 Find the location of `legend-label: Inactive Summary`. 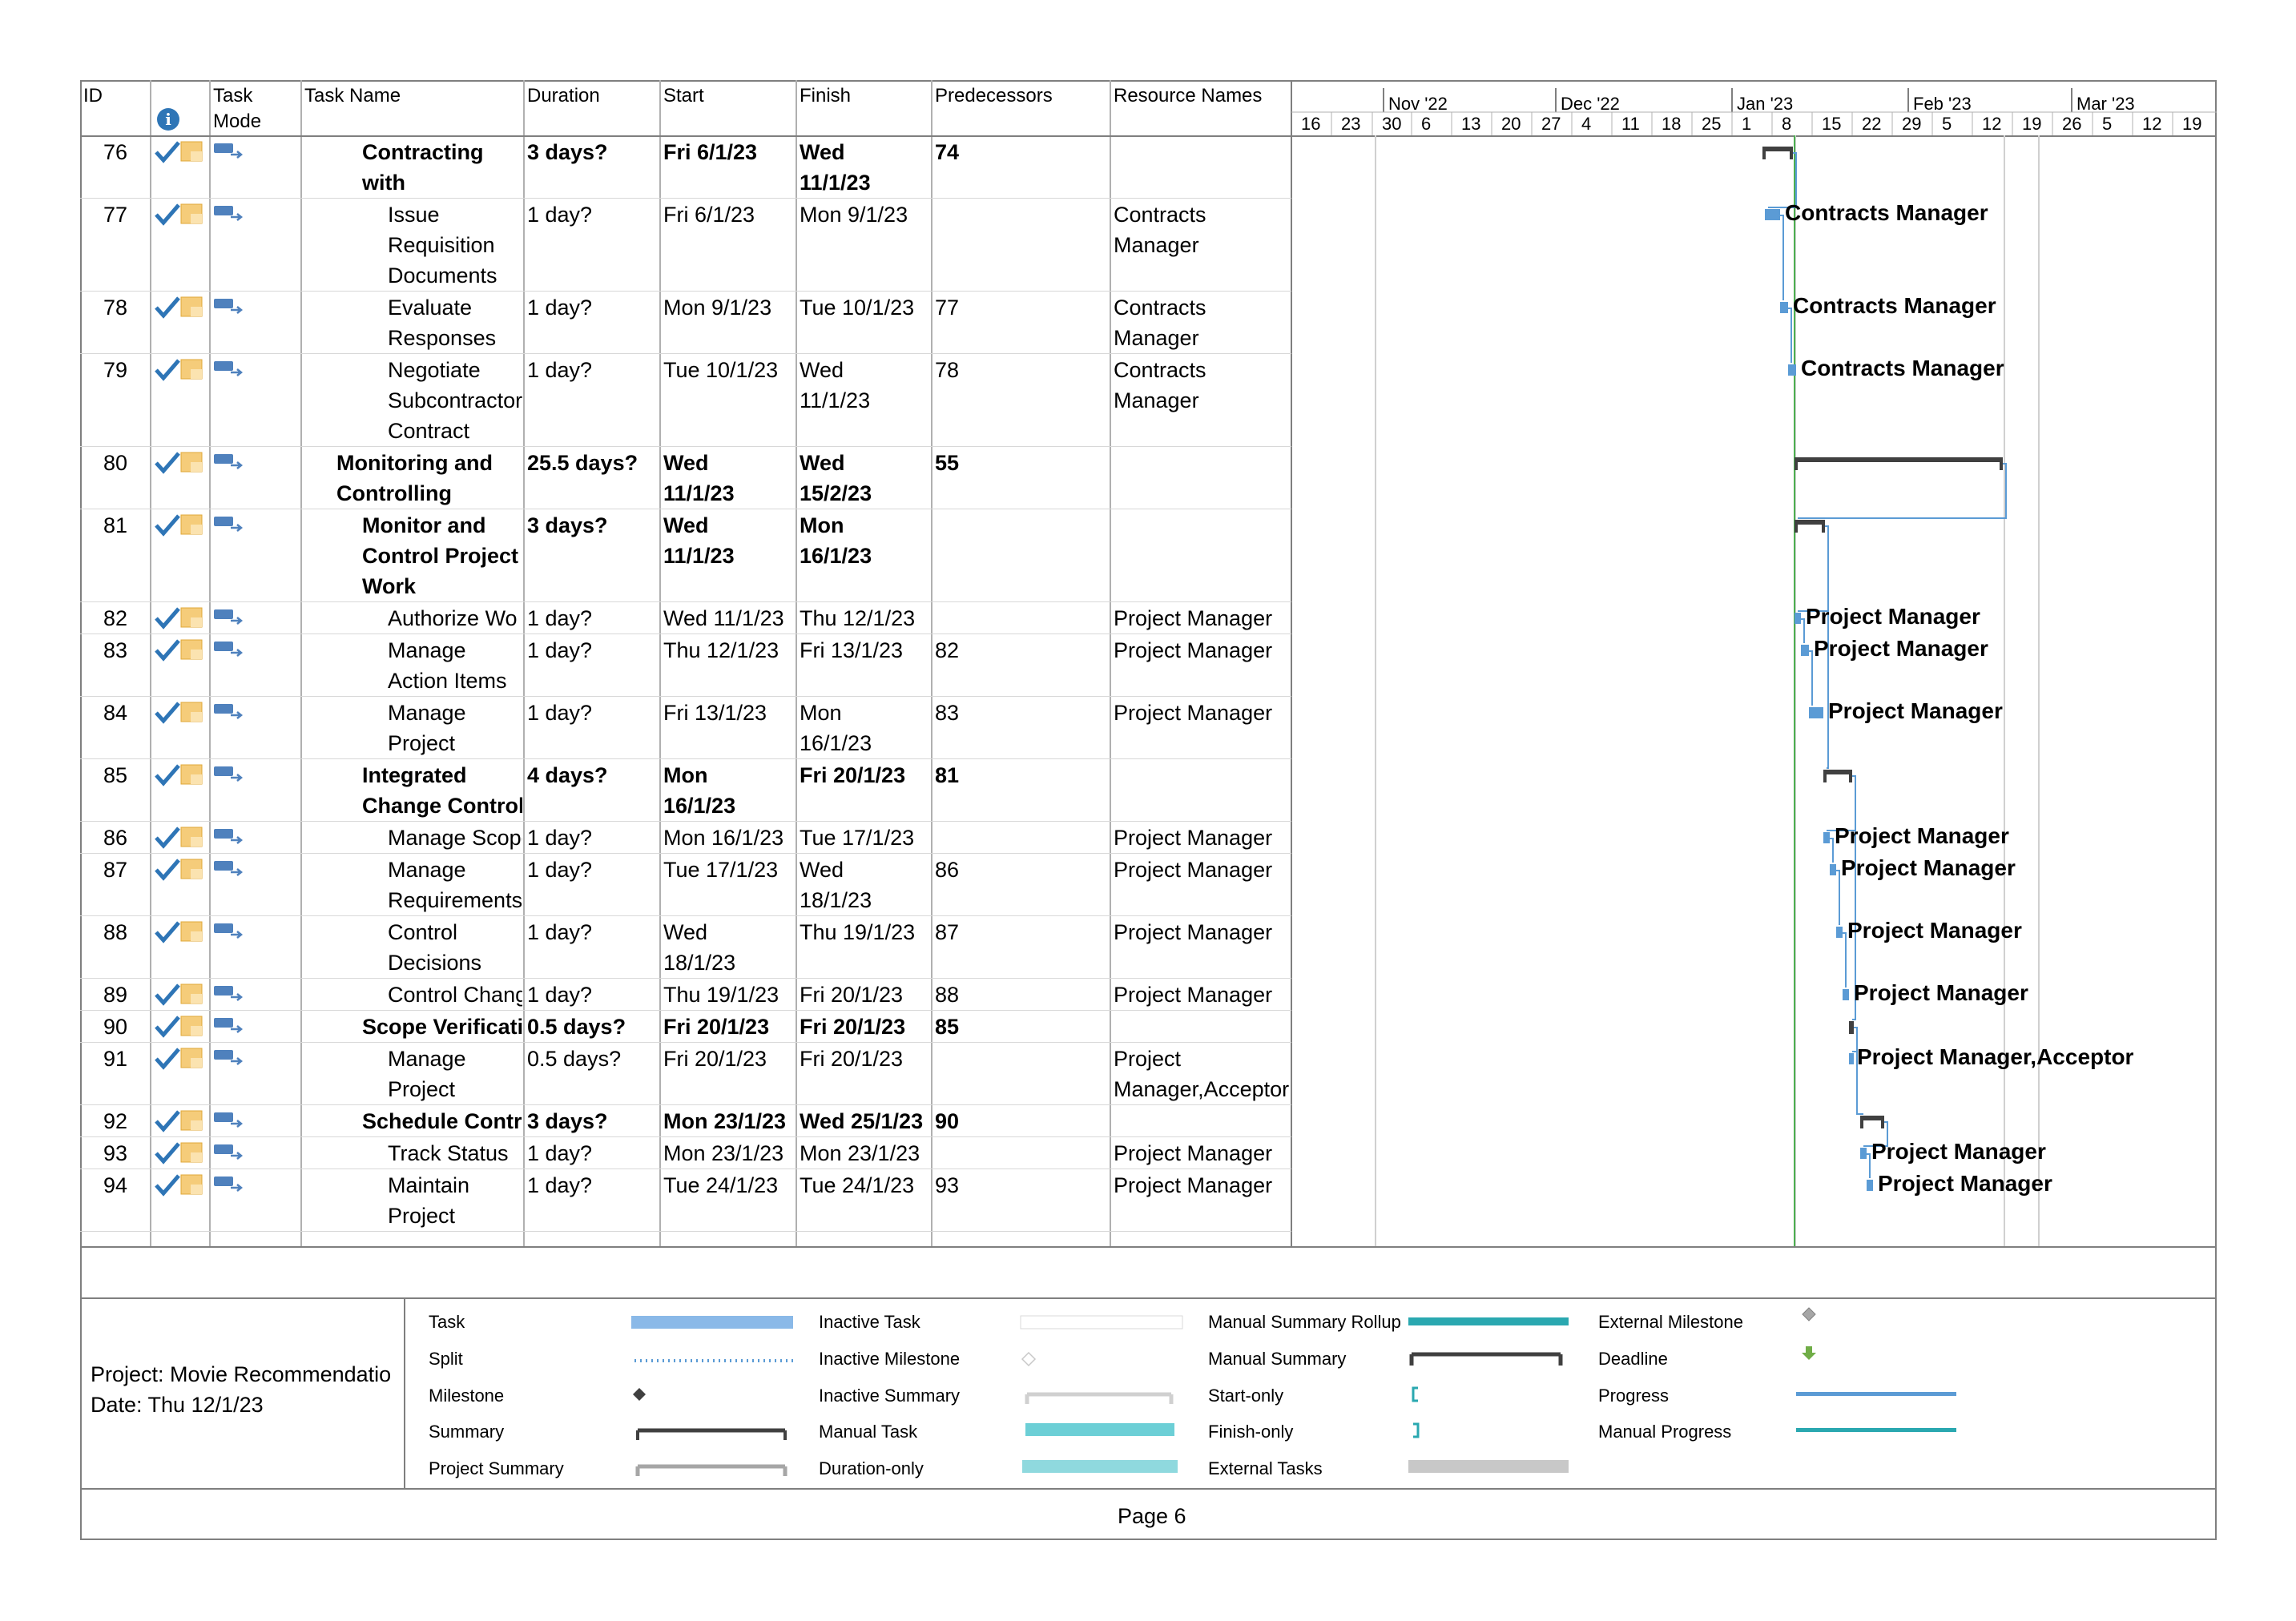

legend-label: Inactive Summary is located at coordinates (890, 1396).